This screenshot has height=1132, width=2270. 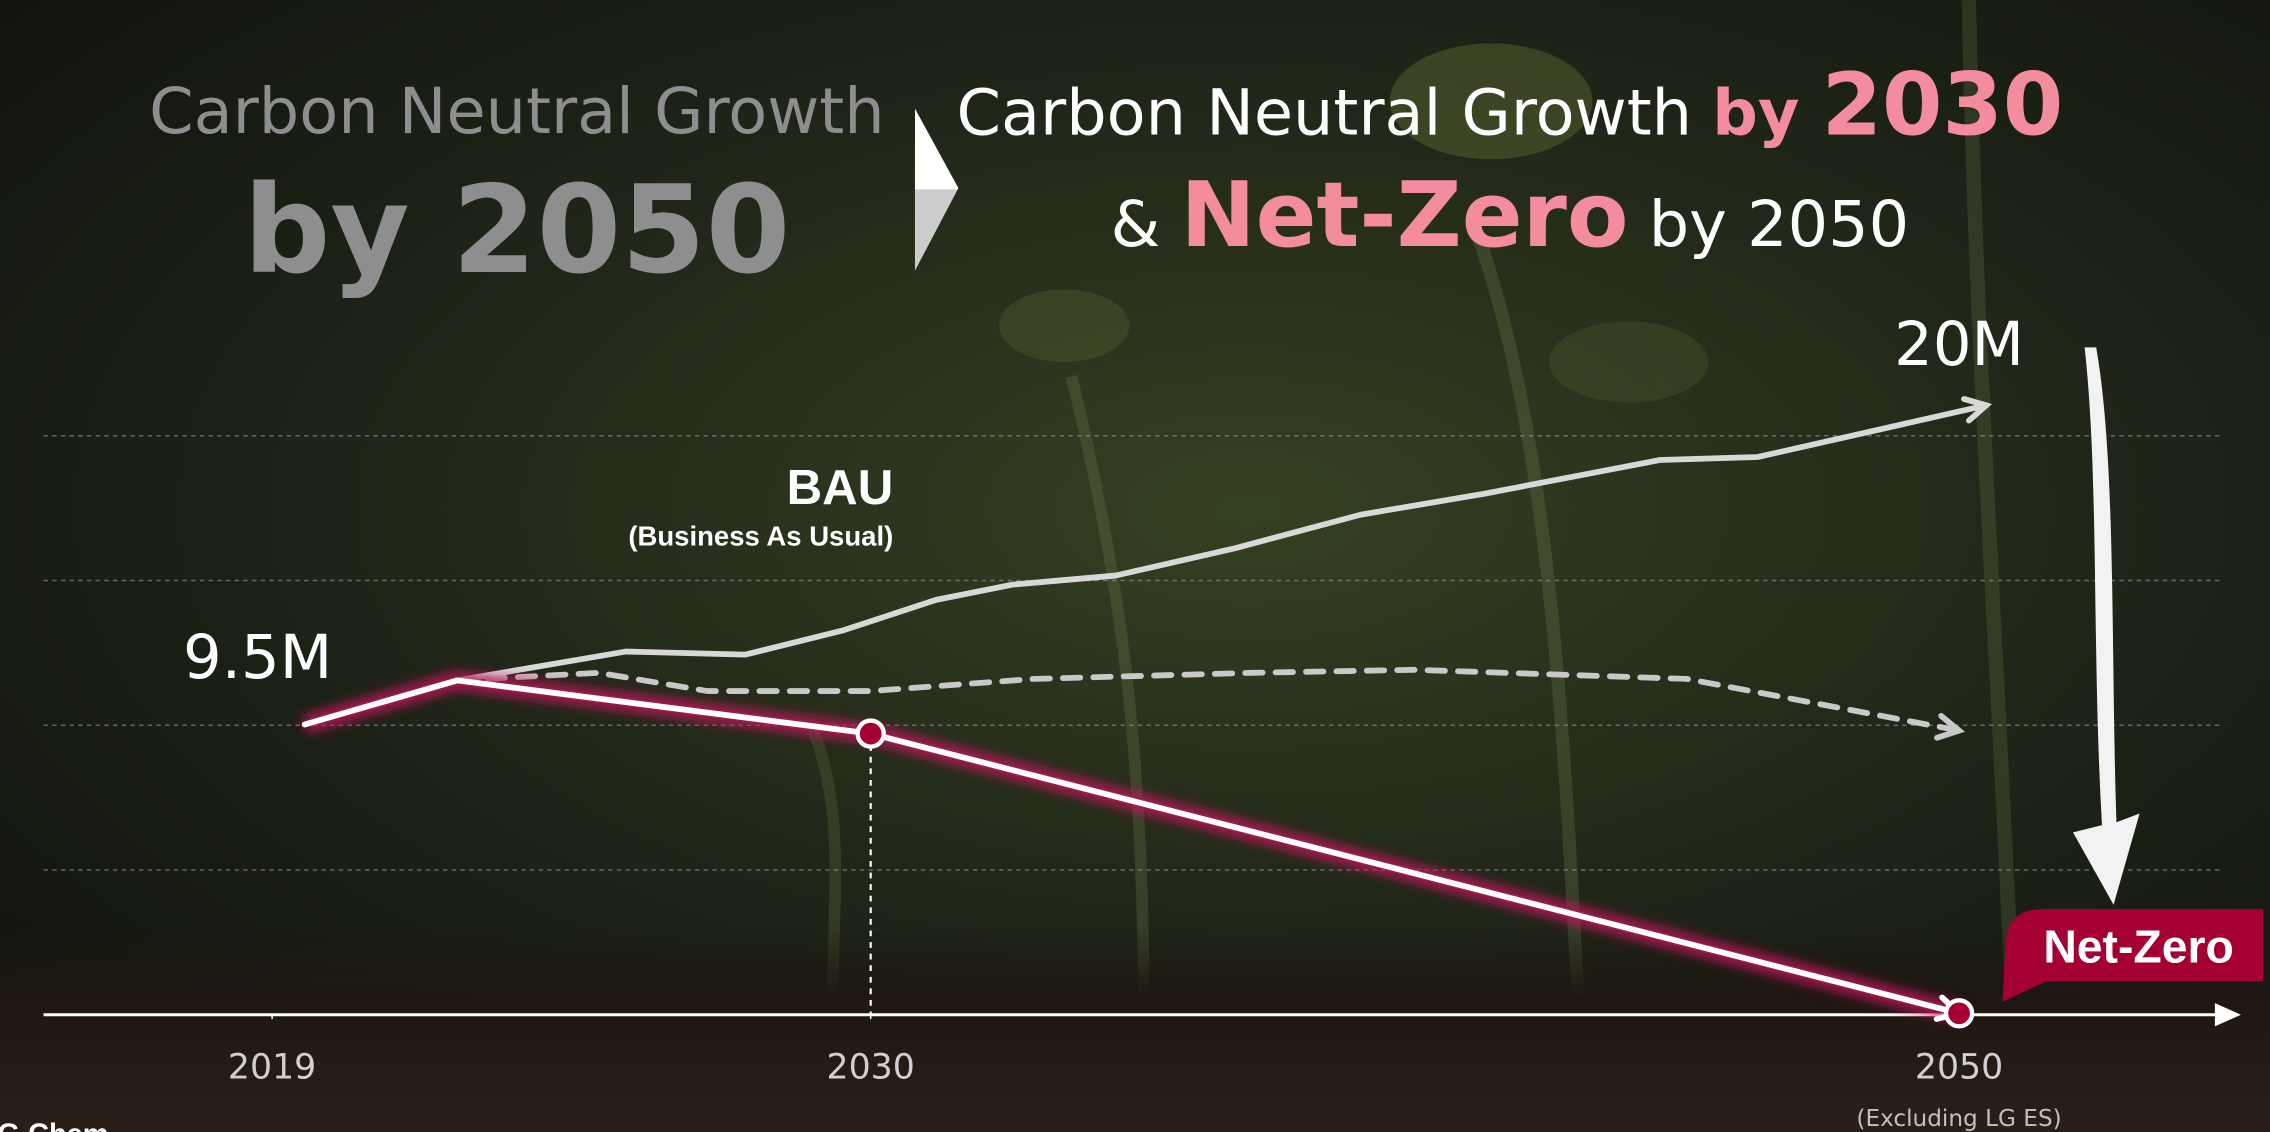 What do you see at coordinates (1405, 216) in the screenshot?
I see `heading-part: Net-Zero` at bounding box center [1405, 216].